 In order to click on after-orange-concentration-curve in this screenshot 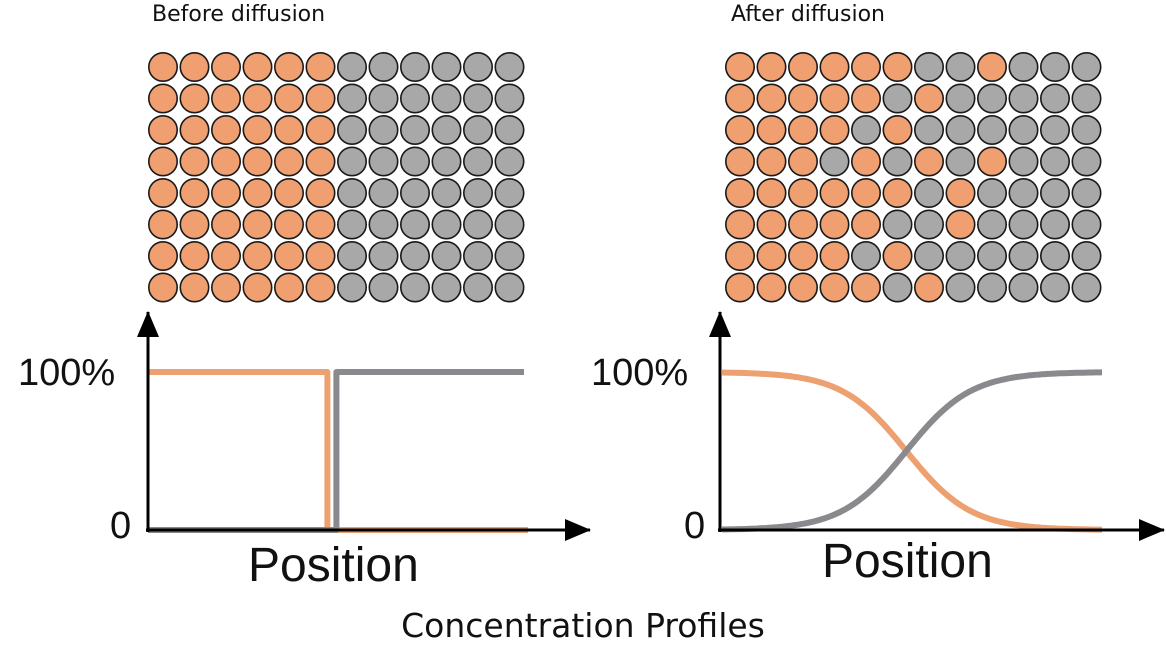, I will do `click(911, 451)`.